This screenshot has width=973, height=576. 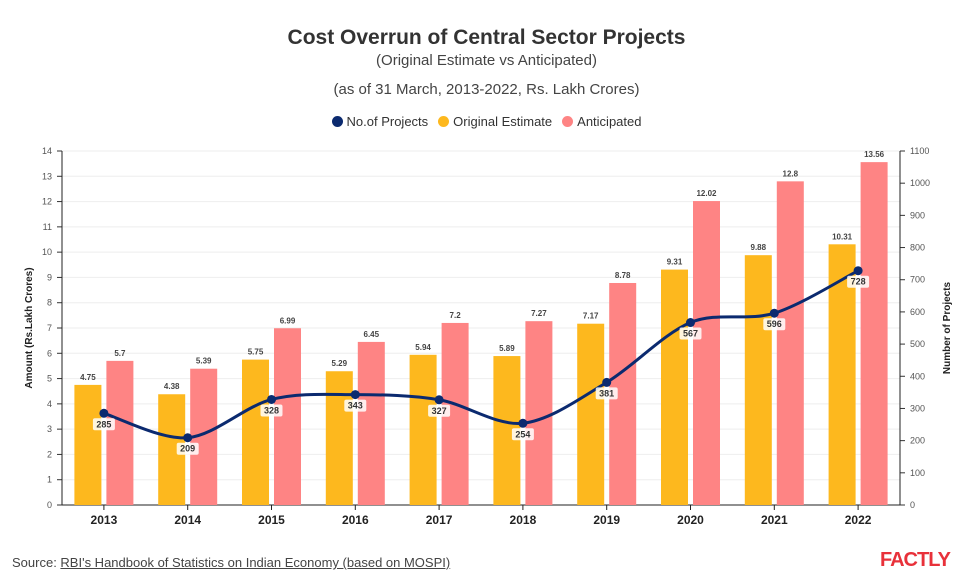 What do you see at coordinates (271, 520) in the screenshot?
I see `x-tick-label: 2015` at bounding box center [271, 520].